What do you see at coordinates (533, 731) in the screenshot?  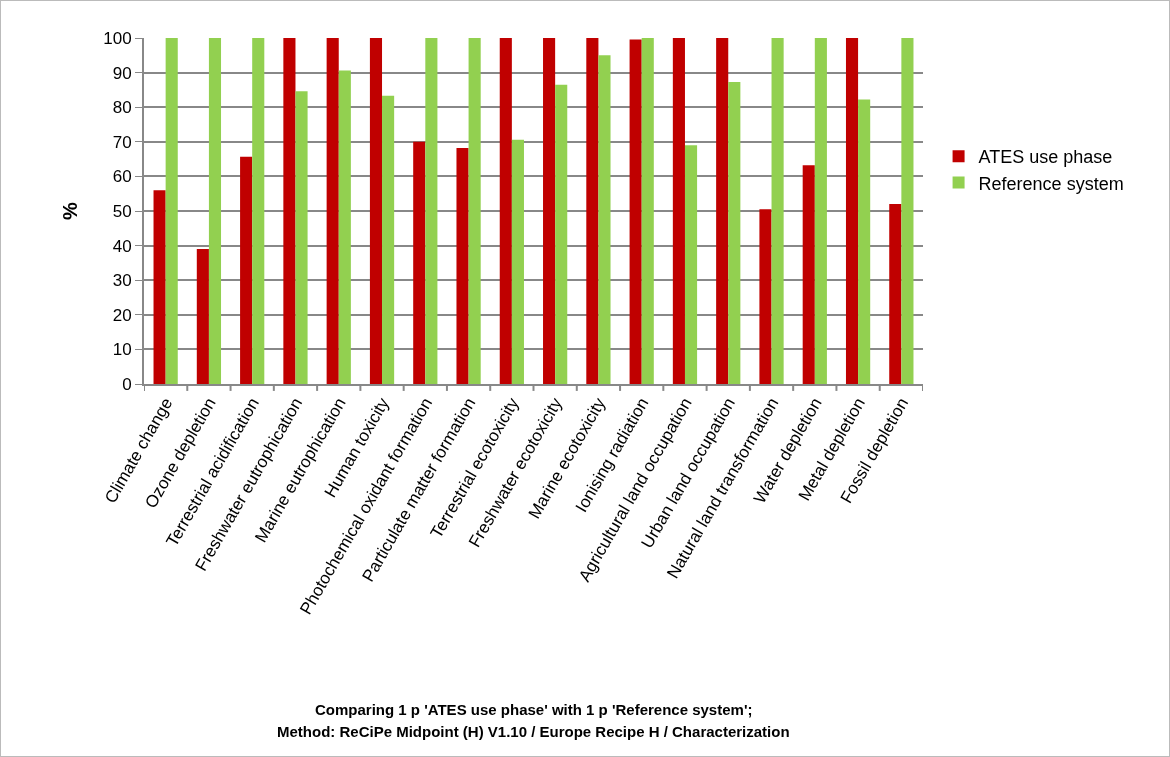 I see `text: Method: ReCiPe Midpoint (H) V1.10 / Europe Recipe H / Characterization` at bounding box center [533, 731].